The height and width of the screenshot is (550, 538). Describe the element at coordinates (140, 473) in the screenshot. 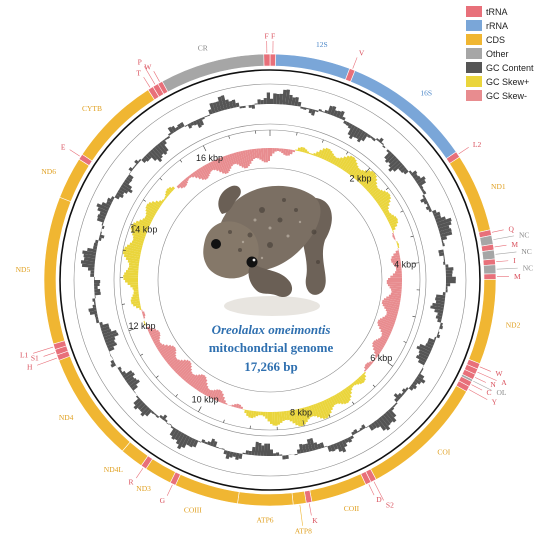

I see `label-leader-r` at that location.